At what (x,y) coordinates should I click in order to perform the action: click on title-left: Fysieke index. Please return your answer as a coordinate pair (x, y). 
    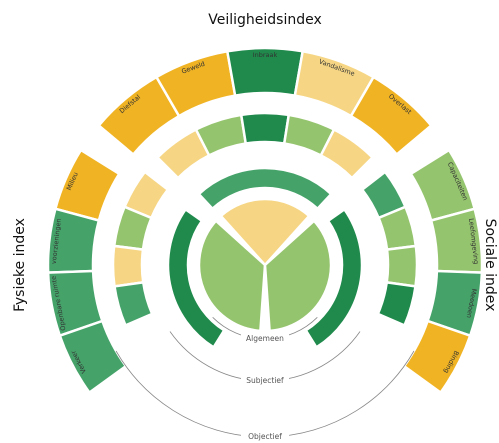
    Looking at the image, I should click on (20, 265).